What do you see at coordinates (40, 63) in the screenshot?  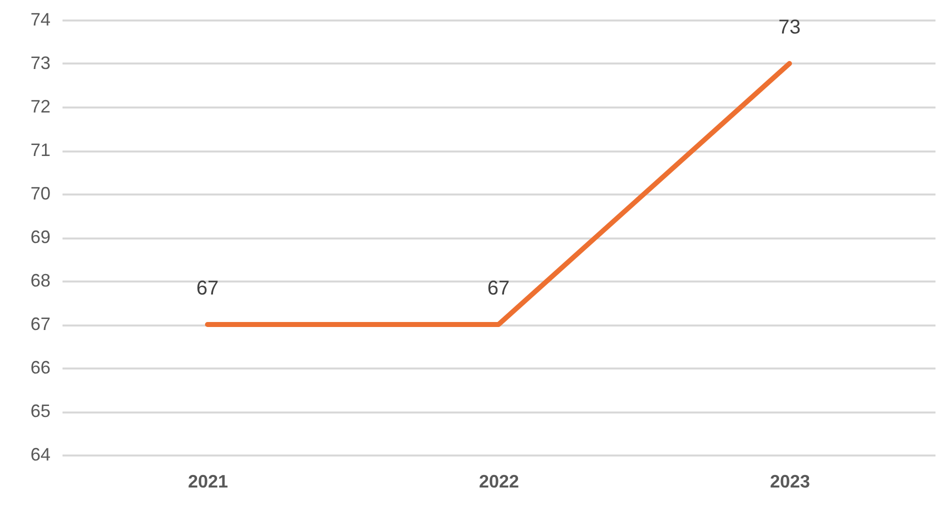 I see `y-tick-label: 73` at bounding box center [40, 63].